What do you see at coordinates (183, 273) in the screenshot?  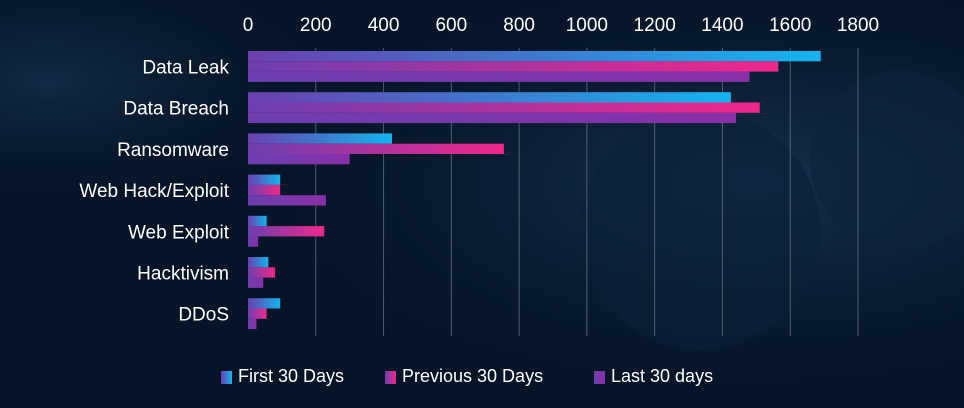 I see `category-label: Hacktivism` at bounding box center [183, 273].